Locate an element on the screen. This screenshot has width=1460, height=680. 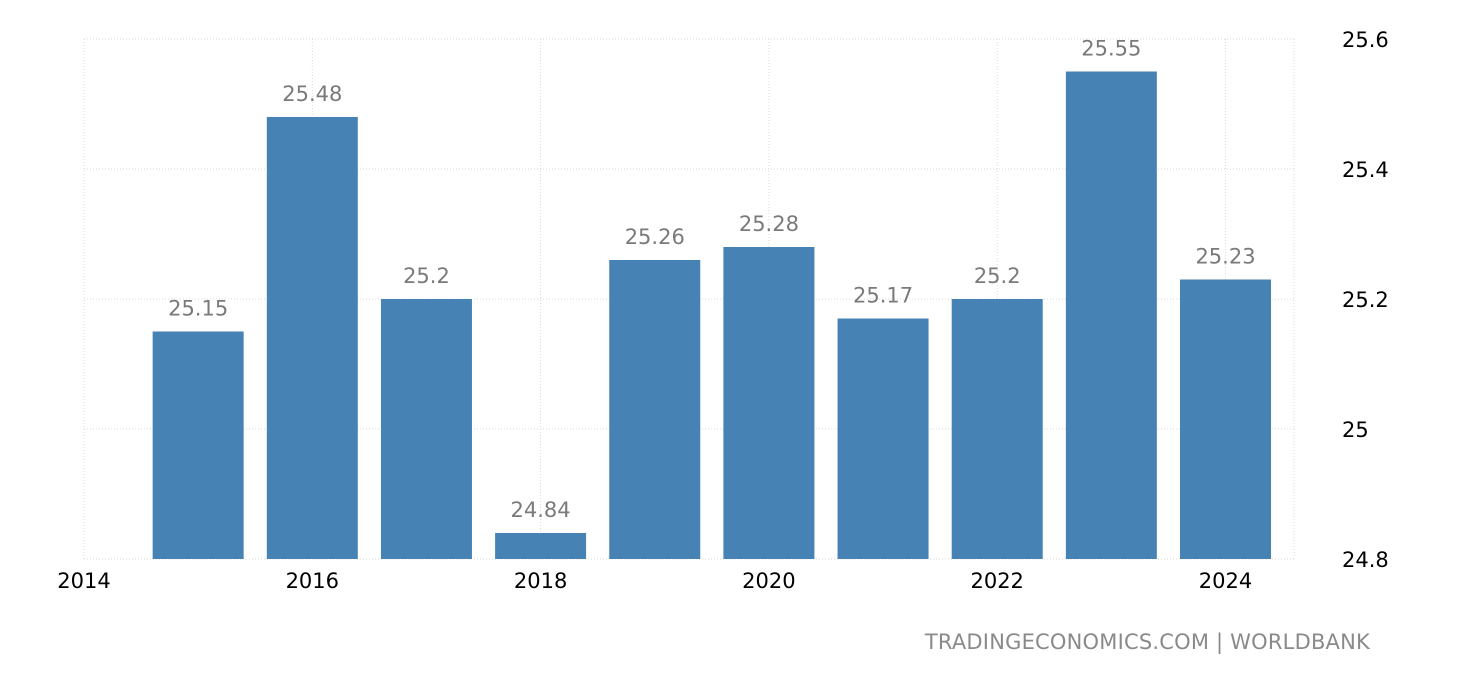
y-tick-label: 24.8 is located at coordinates (1365, 560).